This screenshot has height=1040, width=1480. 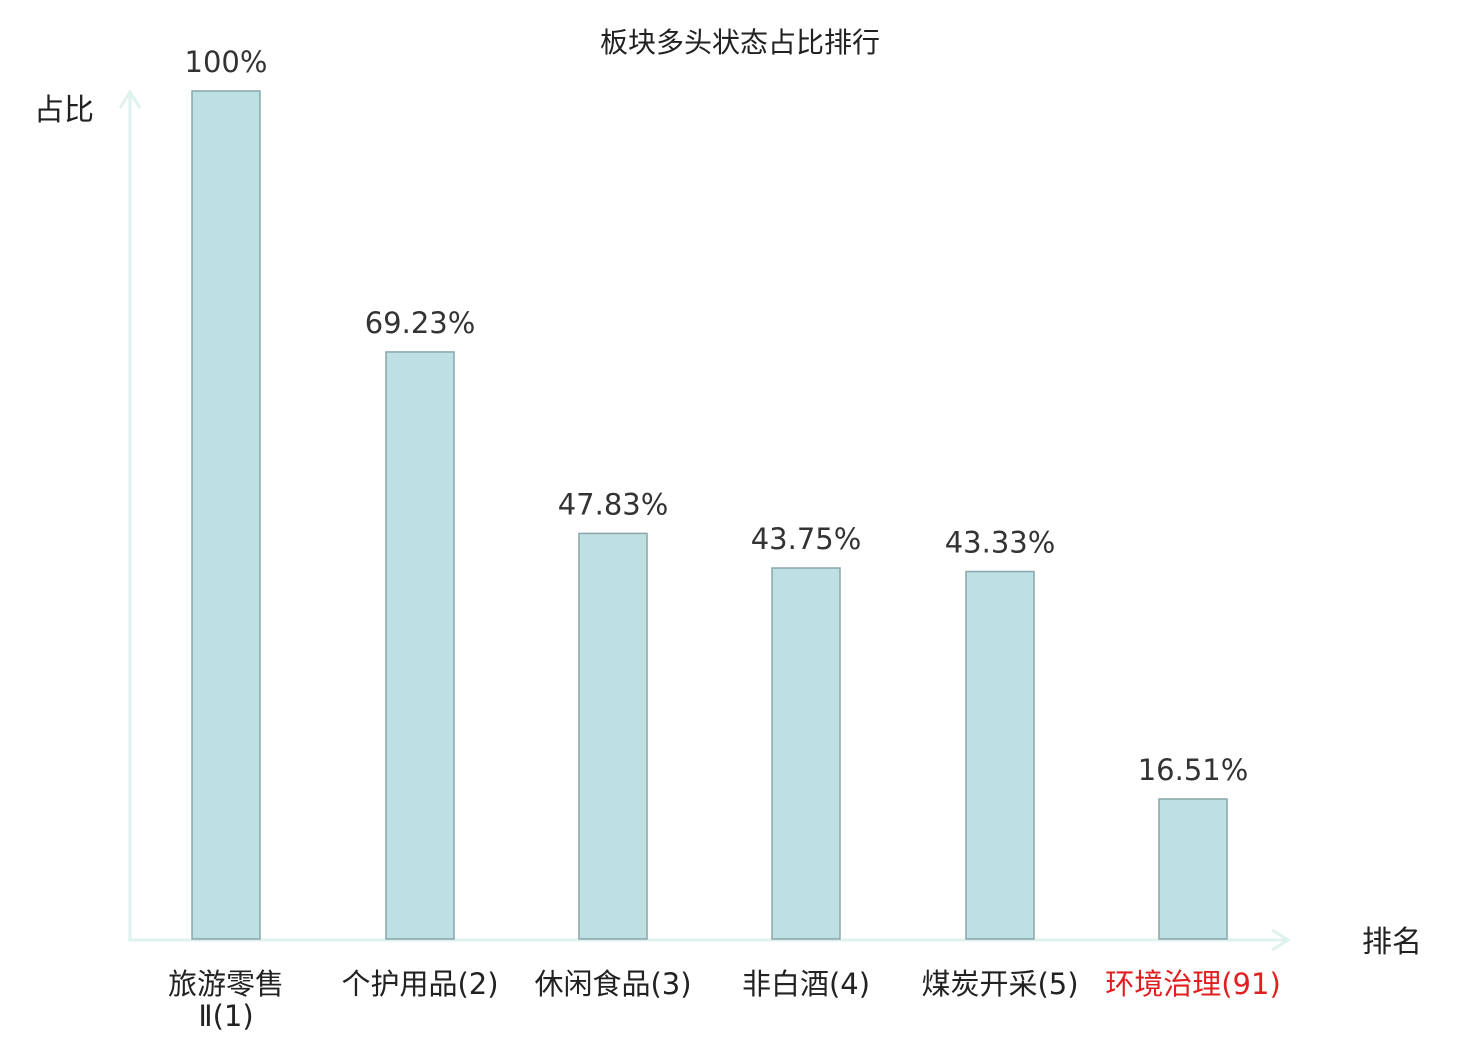 I want to click on category-label-6: 环境治理(91), so click(x=1193, y=984).